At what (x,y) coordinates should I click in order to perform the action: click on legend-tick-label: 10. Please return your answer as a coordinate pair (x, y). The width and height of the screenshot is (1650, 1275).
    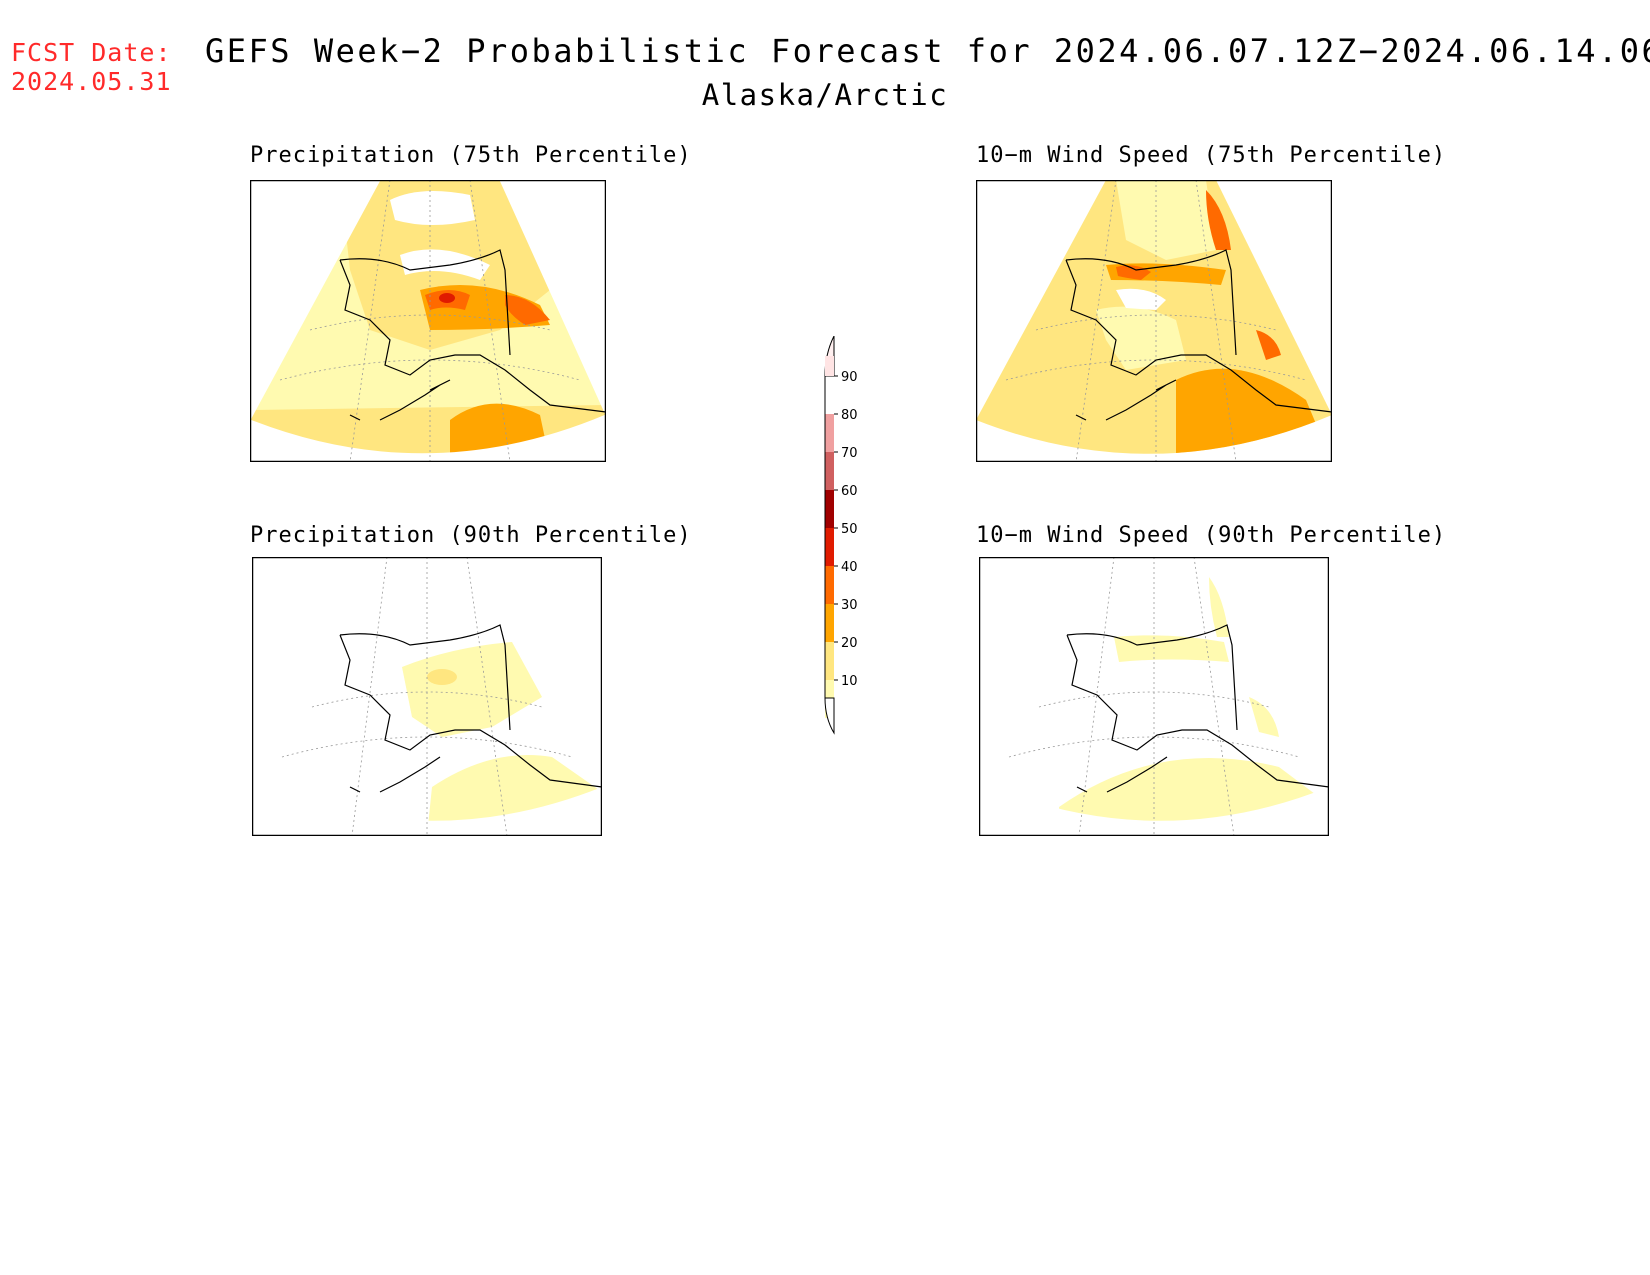
    Looking at the image, I should click on (849, 681).